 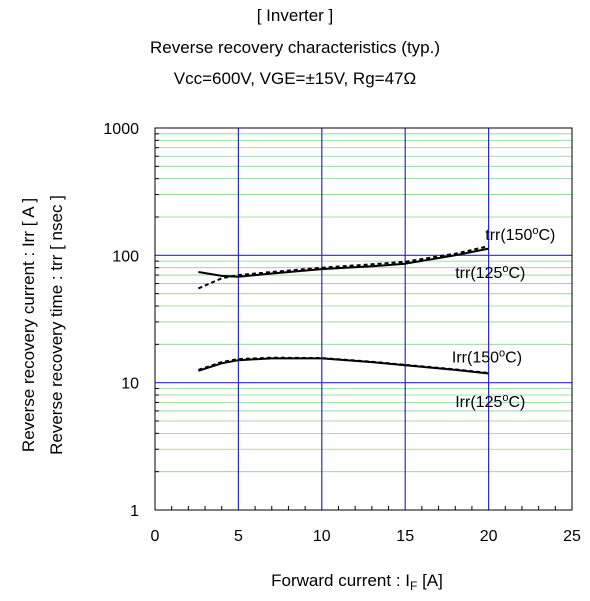 What do you see at coordinates (56, 325) in the screenshot?
I see `y-axis-label-time: Reverse recovery time : trr [ nsec ]` at bounding box center [56, 325].